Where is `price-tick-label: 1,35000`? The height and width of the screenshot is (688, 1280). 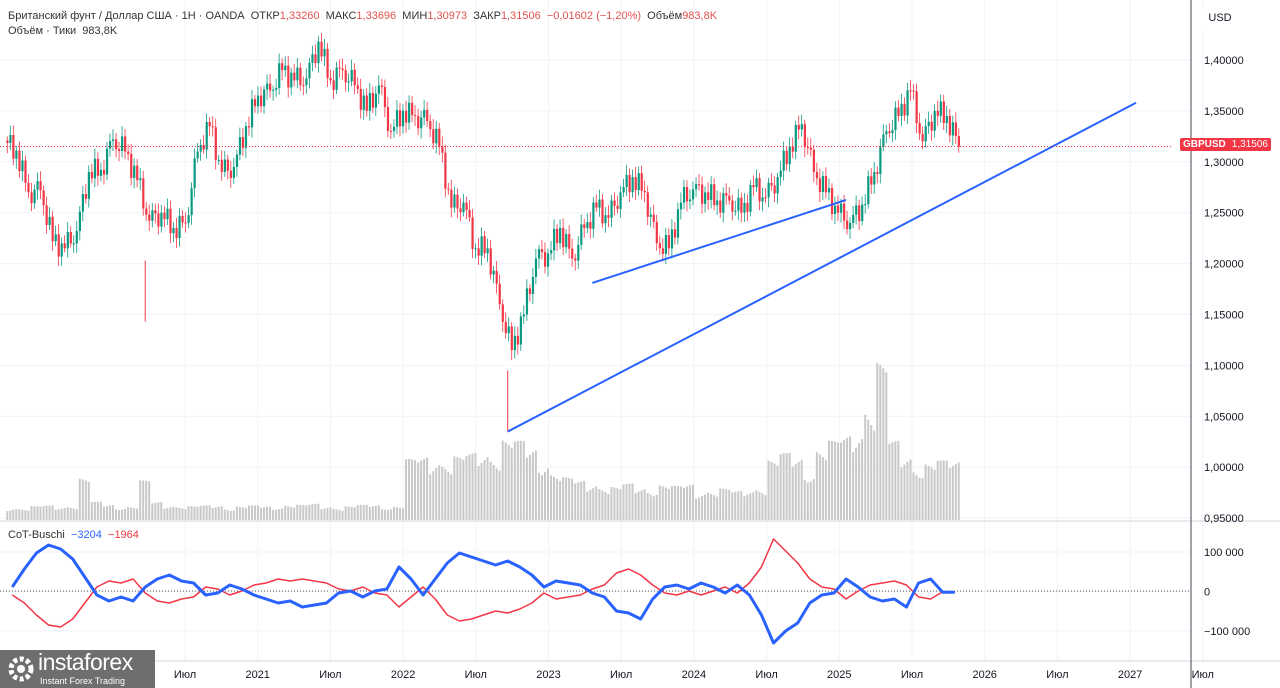 price-tick-label: 1,35000 is located at coordinates (1224, 112).